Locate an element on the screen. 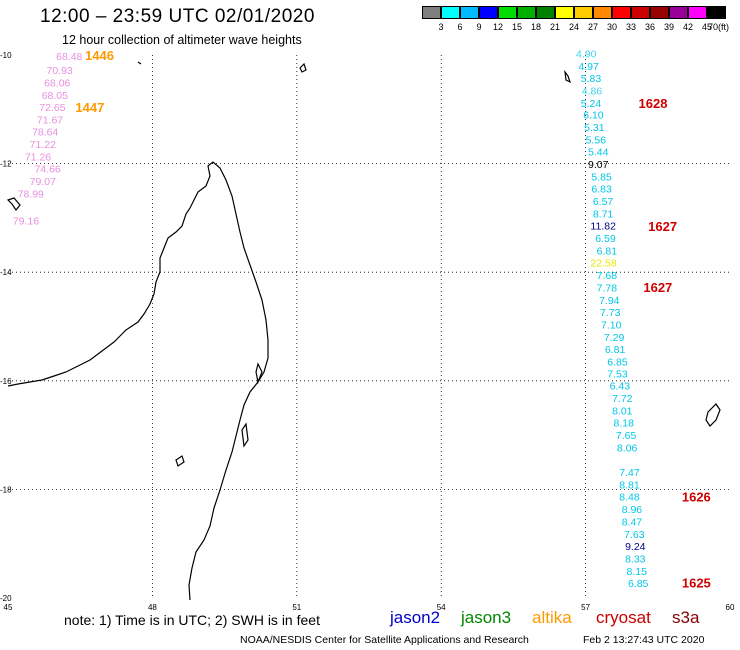 Image resolution: width=740 pixels, height=650 pixels. generated-timestamp: Feb 2 13:27:43 UTC 2020 is located at coordinates (644, 640).